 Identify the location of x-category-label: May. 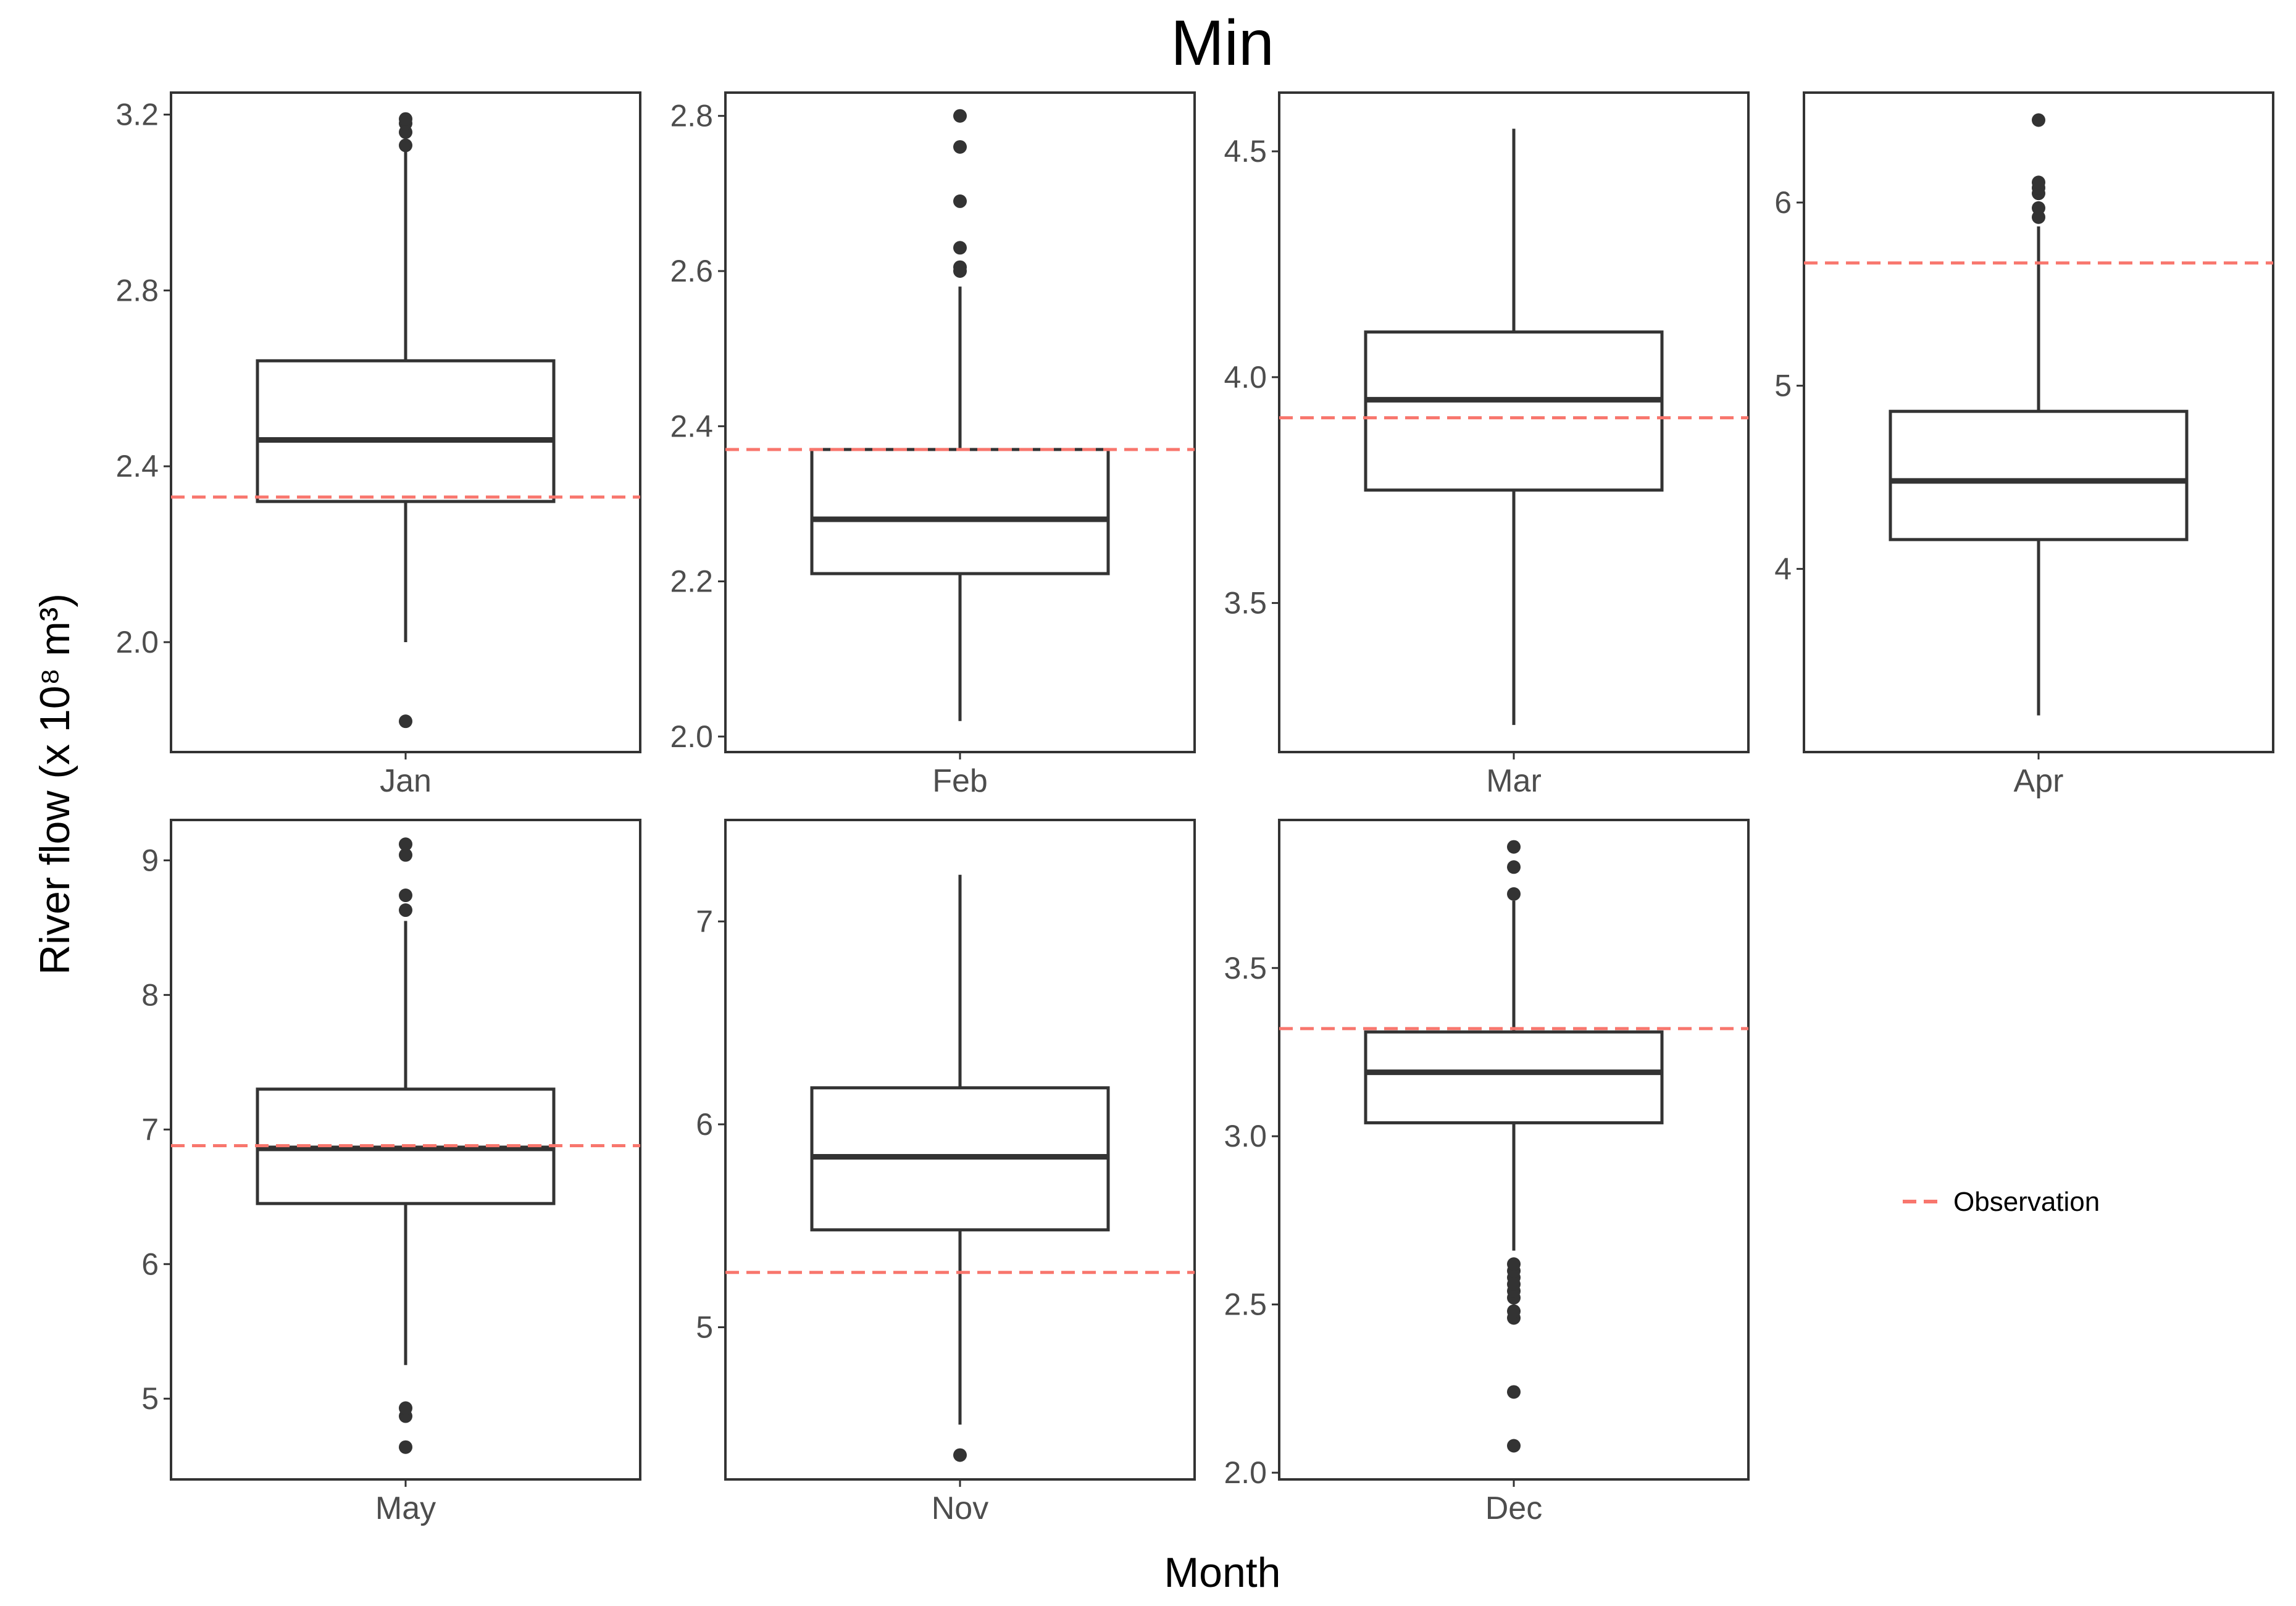
(405, 1508).